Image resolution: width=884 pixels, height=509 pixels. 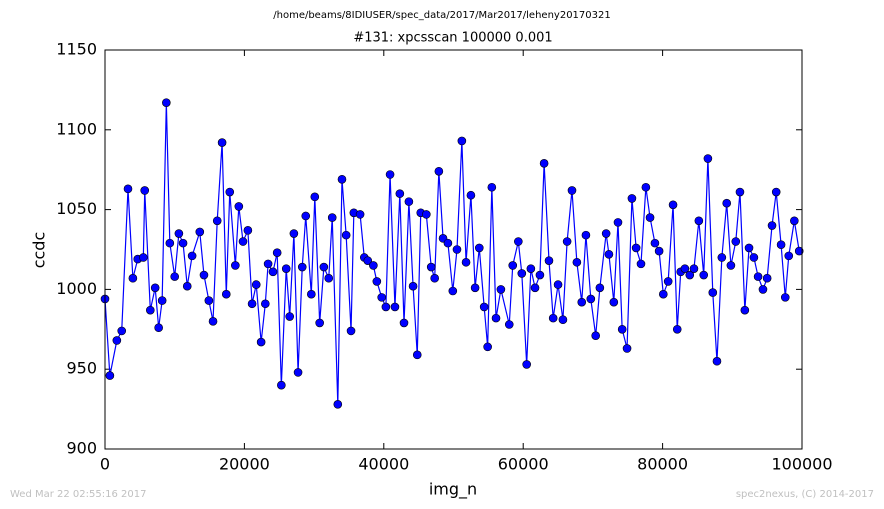 What do you see at coordinates (81, 368) in the screenshot?
I see `y-tick-label: 950` at bounding box center [81, 368].